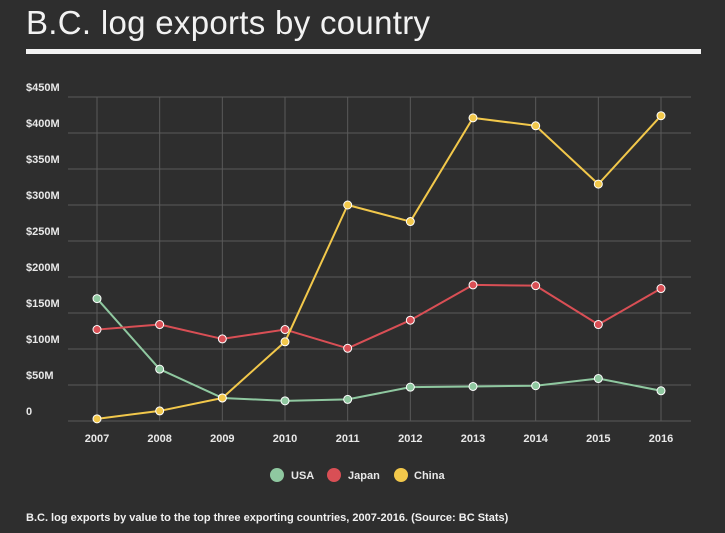  I want to click on x-tick-label: 2016, so click(661, 439).